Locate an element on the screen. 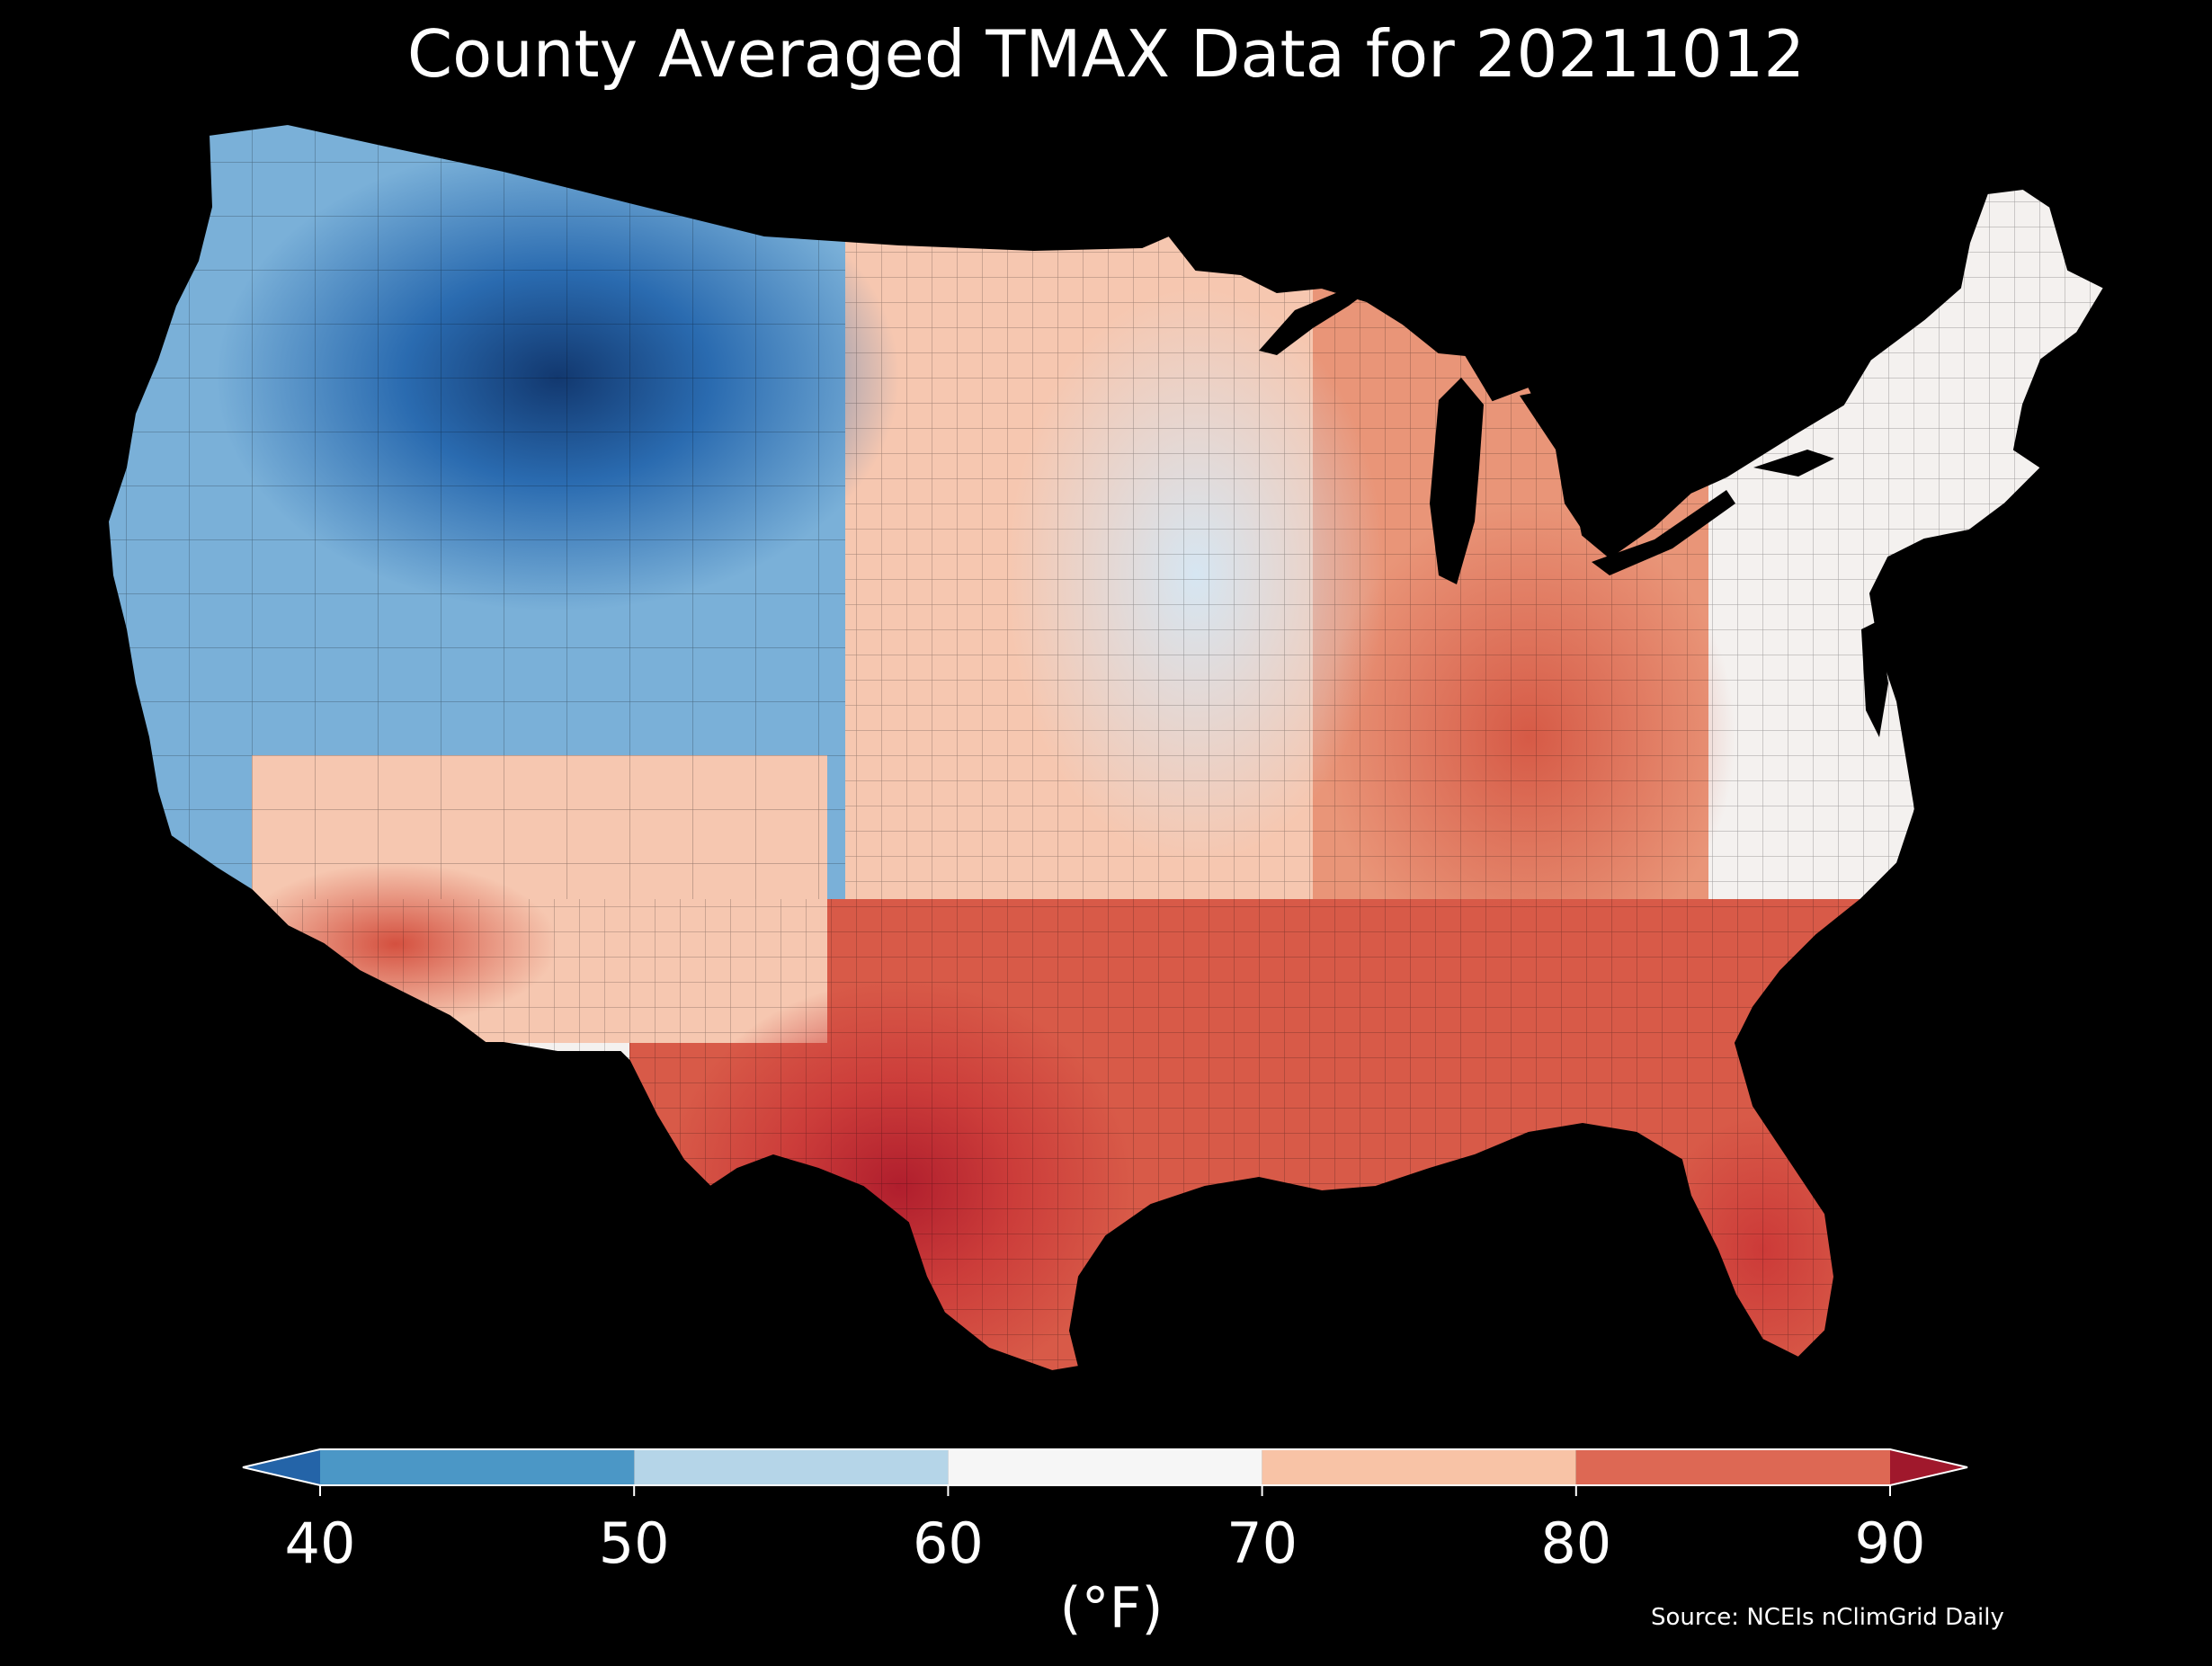 The width and height of the screenshot is (2212, 1666). colorbar-under-arrow is located at coordinates (281, 1467).